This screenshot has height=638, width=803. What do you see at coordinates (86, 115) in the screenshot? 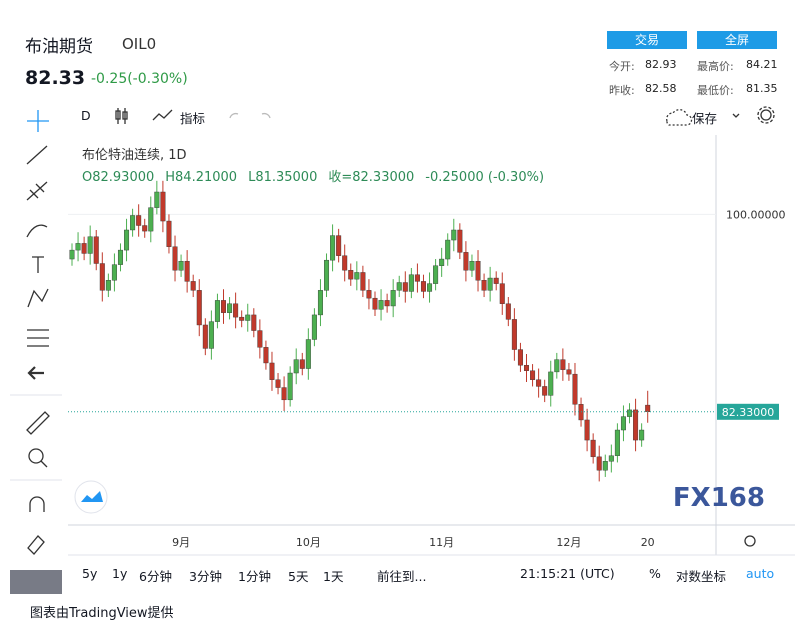
I see `interval: D` at bounding box center [86, 115].